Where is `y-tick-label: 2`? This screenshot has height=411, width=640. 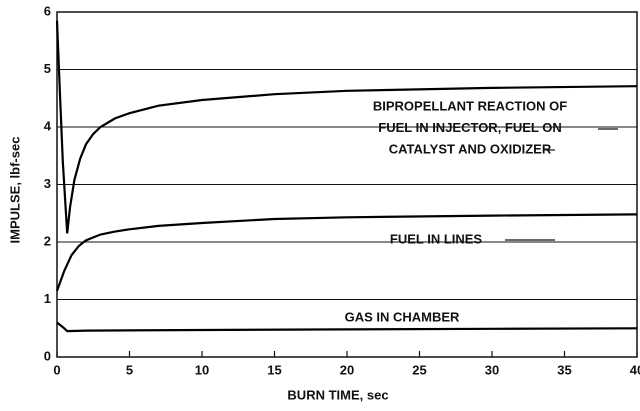 y-tick-label: 2 is located at coordinates (47, 240).